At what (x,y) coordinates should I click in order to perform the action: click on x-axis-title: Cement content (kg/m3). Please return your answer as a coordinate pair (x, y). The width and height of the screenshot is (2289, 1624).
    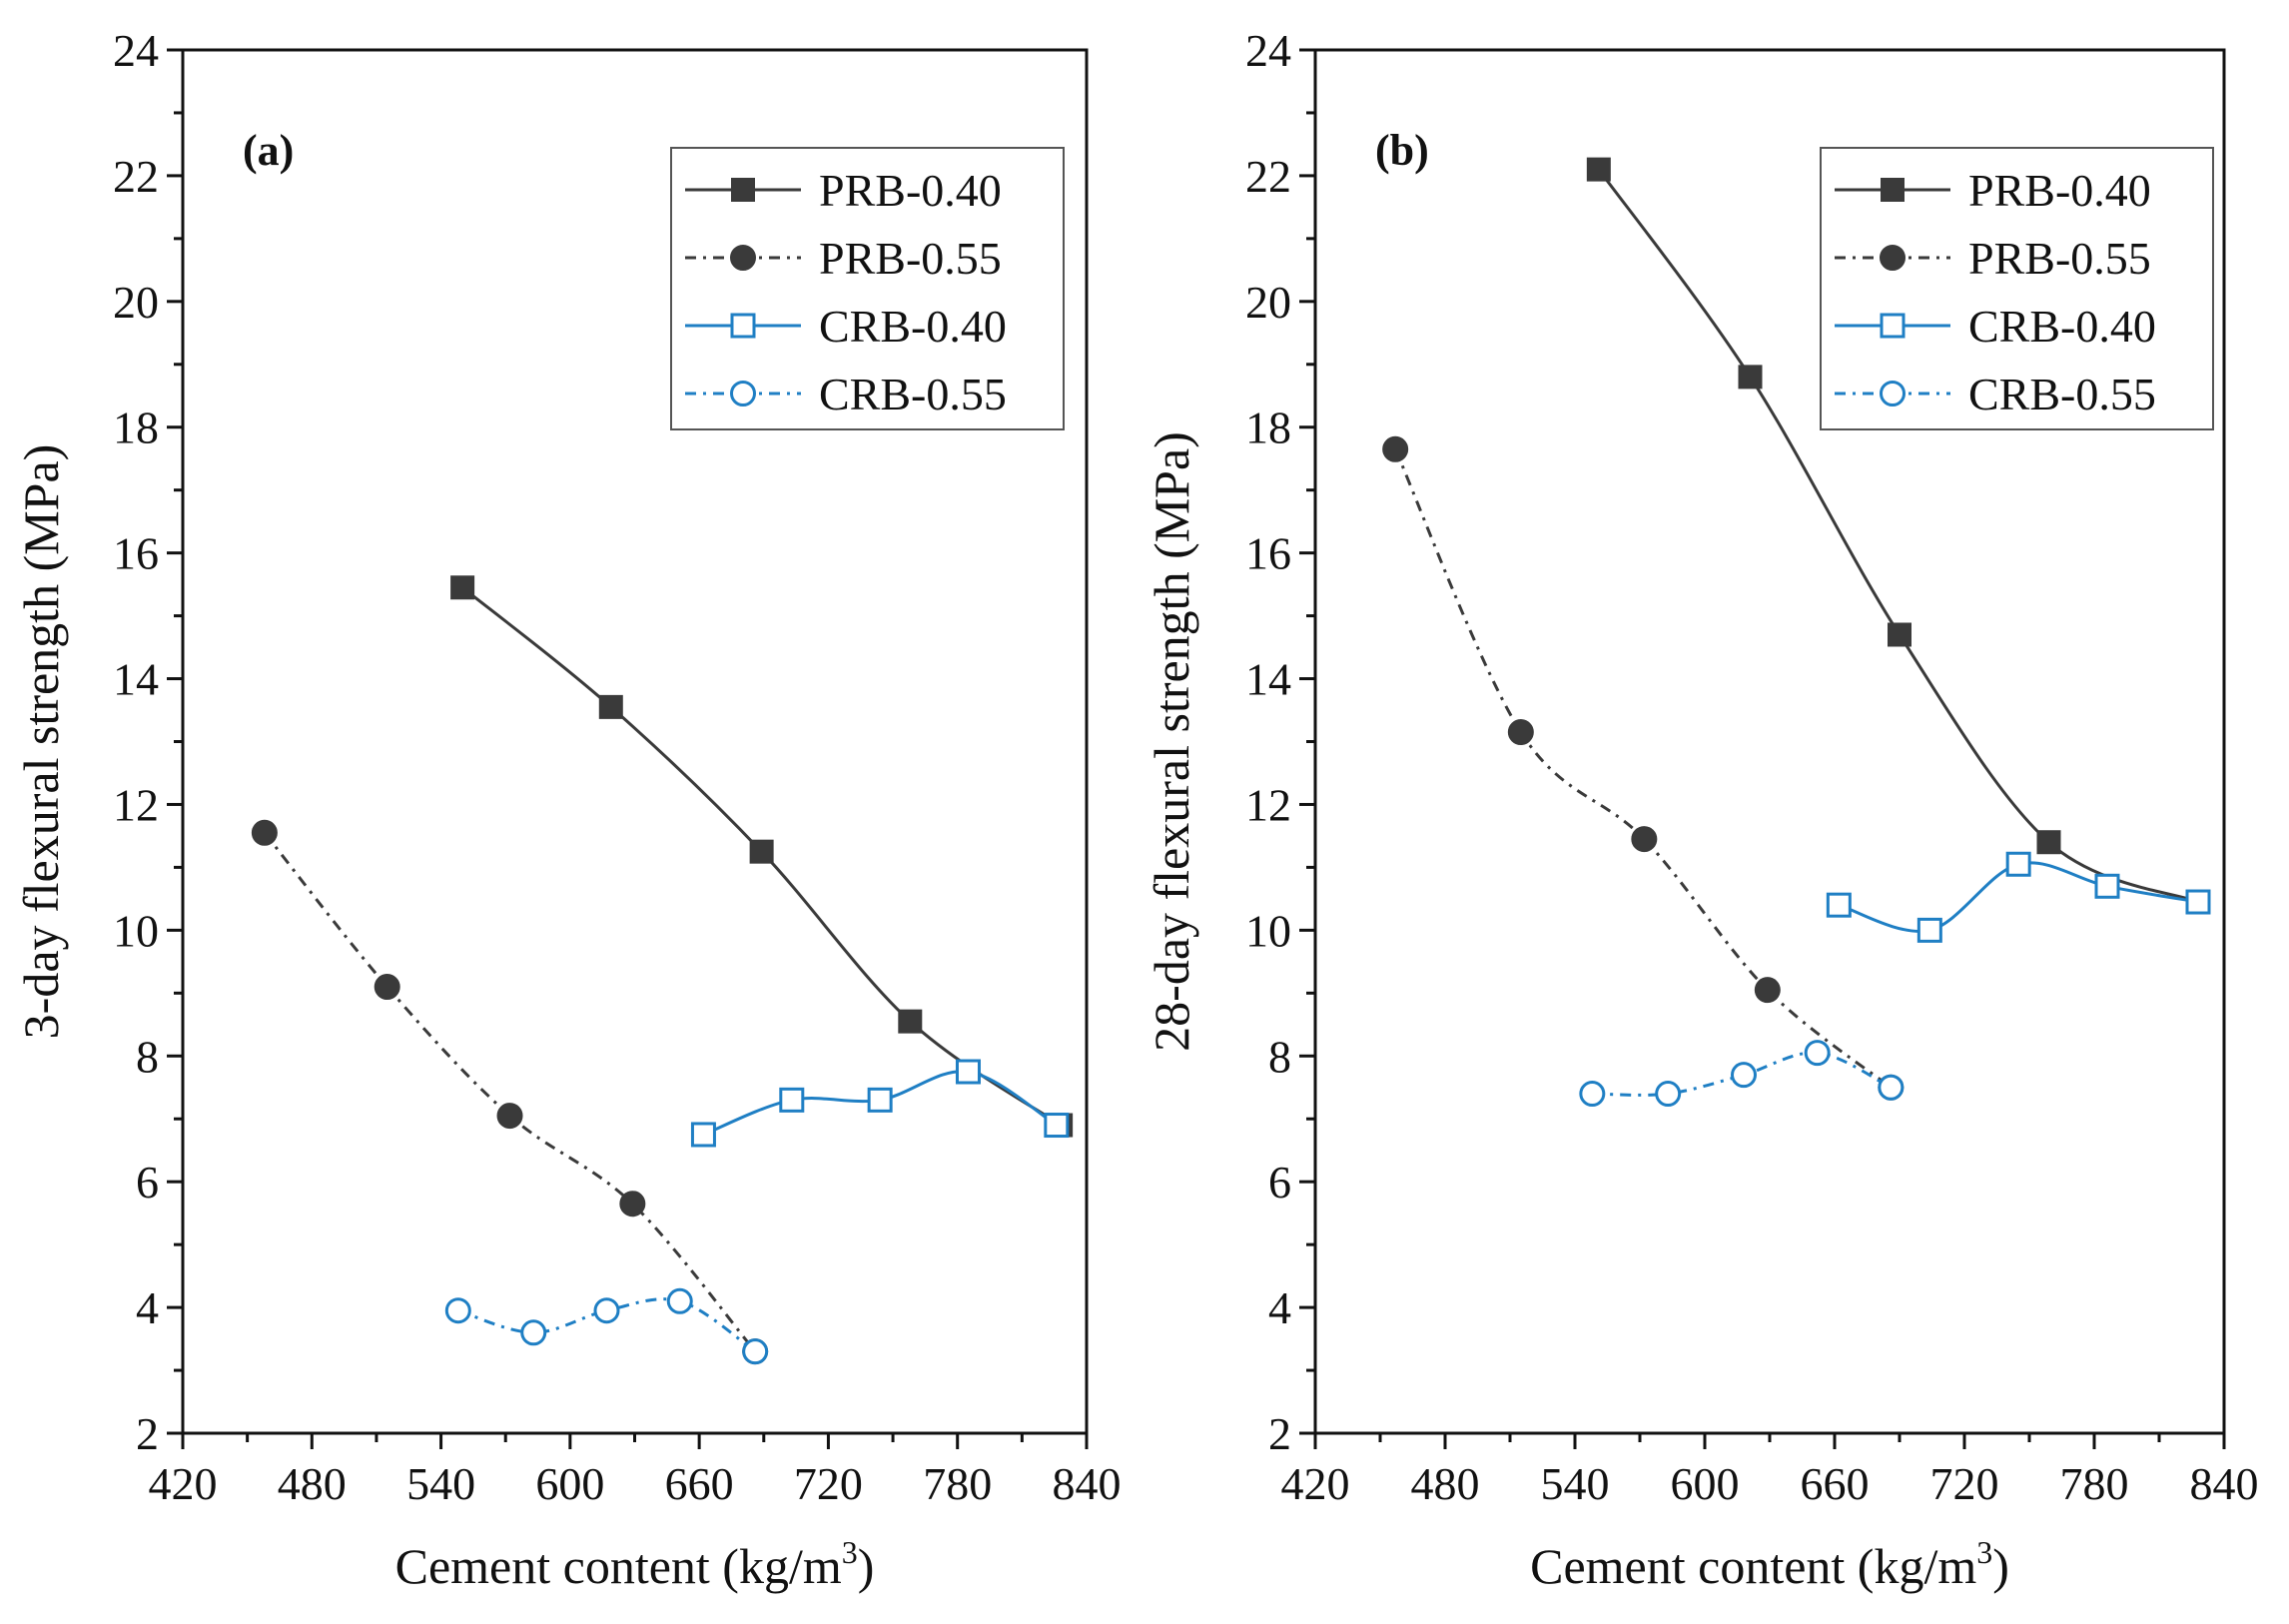
    Looking at the image, I should click on (635, 1564).